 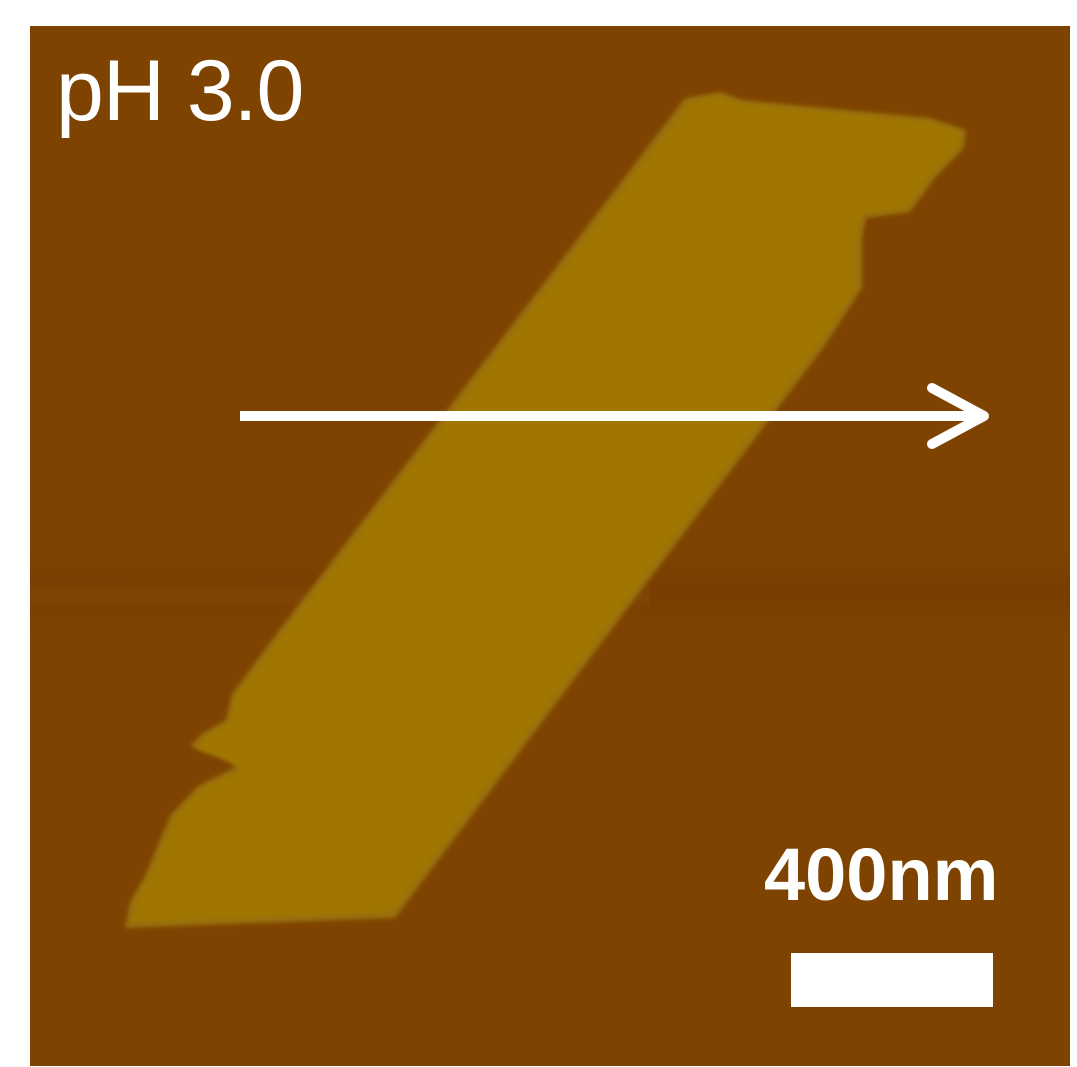 I want to click on scale-bar, so click(x=892, y=980).